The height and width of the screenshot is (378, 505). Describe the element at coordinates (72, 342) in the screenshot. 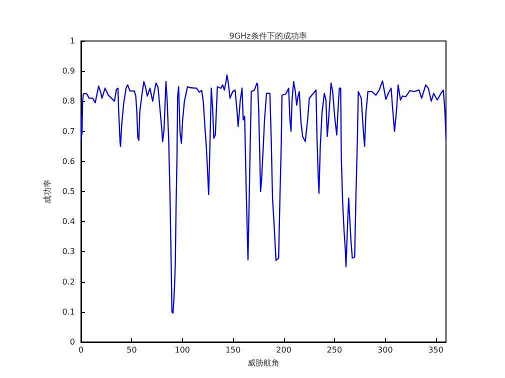

I see `y-tick-label: 0` at that location.